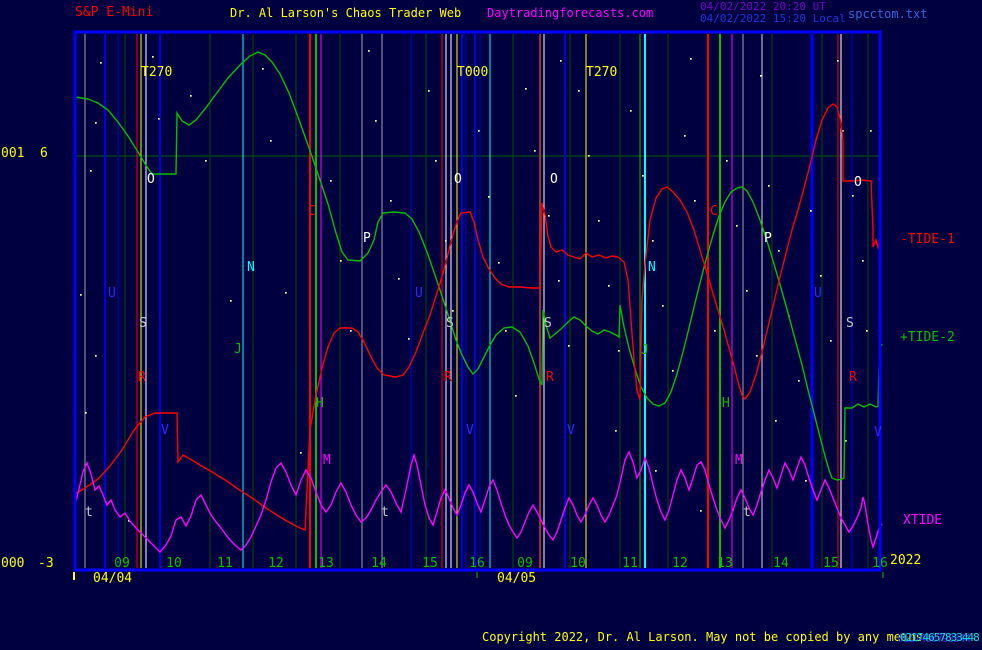  What do you see at coordinates (114, 12) in the screenshot?
I see `symbol-title: S&P E-Mini` at bounding box center [114, 12].